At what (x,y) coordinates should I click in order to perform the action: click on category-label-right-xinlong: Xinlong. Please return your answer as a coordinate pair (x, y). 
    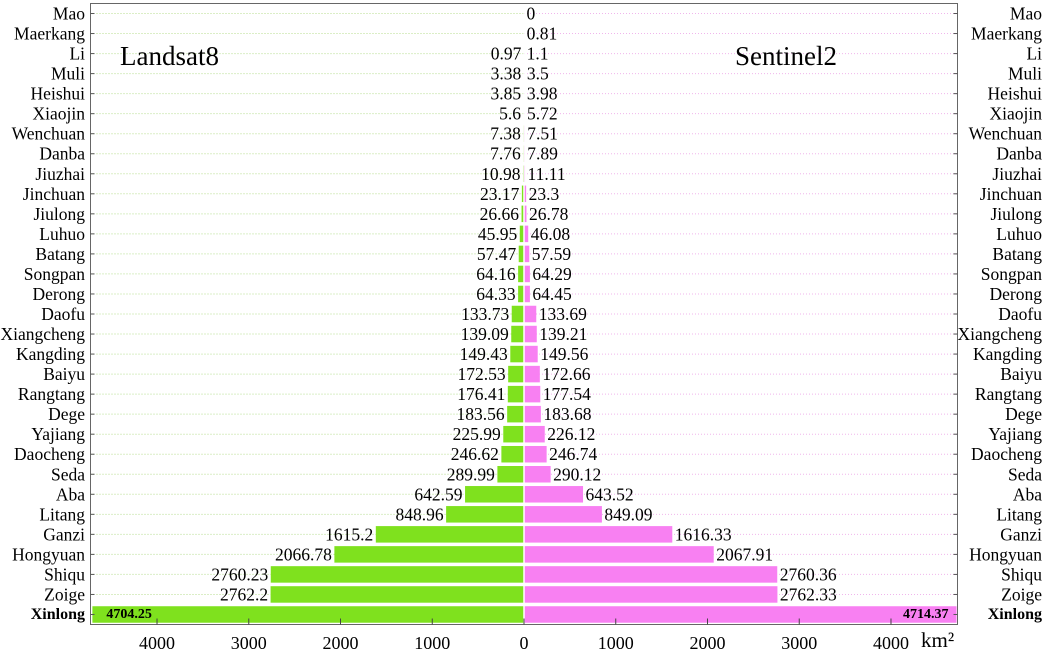
    Looking at the image, I should click on (1015, 614).